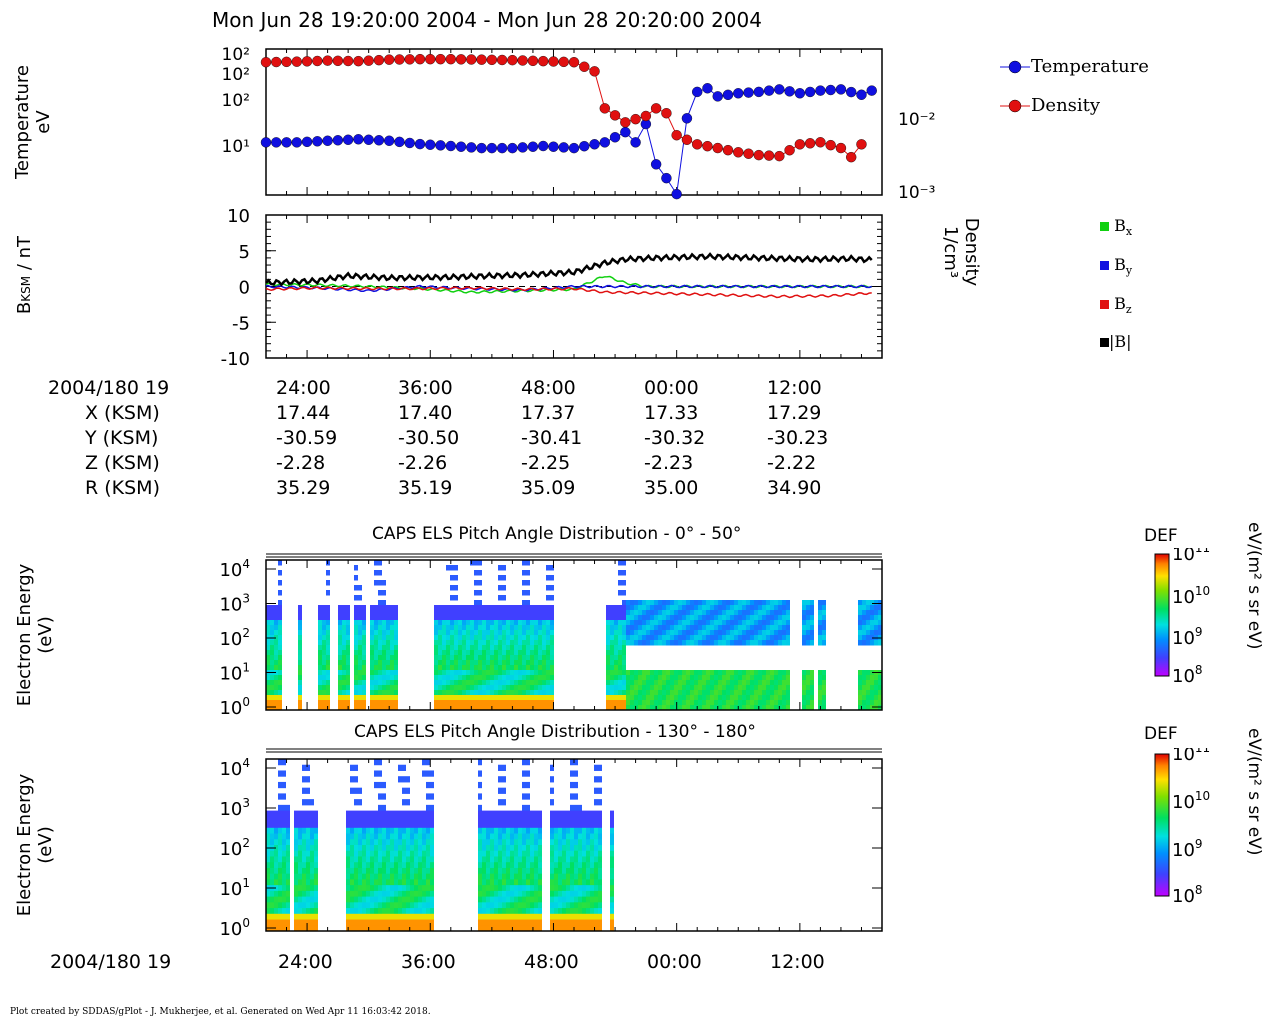 Image resolution: width=1280 pixels, height=1024 pixels. What do you see at coordinates (1162, 615) in the screenshot?
I see `colorbar1-gradient` at bounding box center [1162, 615].